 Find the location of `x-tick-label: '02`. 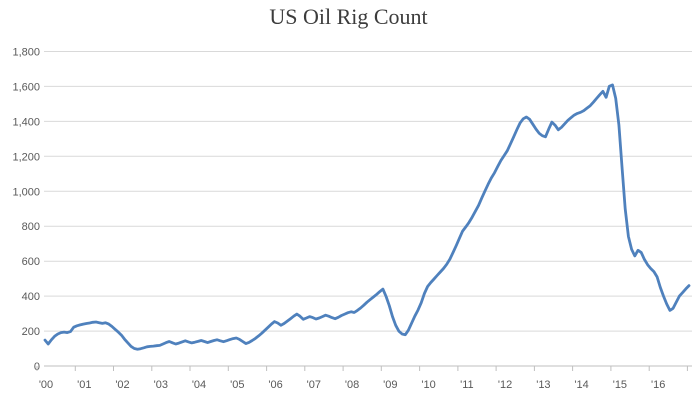

x-tick-label: '02 is located at coordinates (122, 385).